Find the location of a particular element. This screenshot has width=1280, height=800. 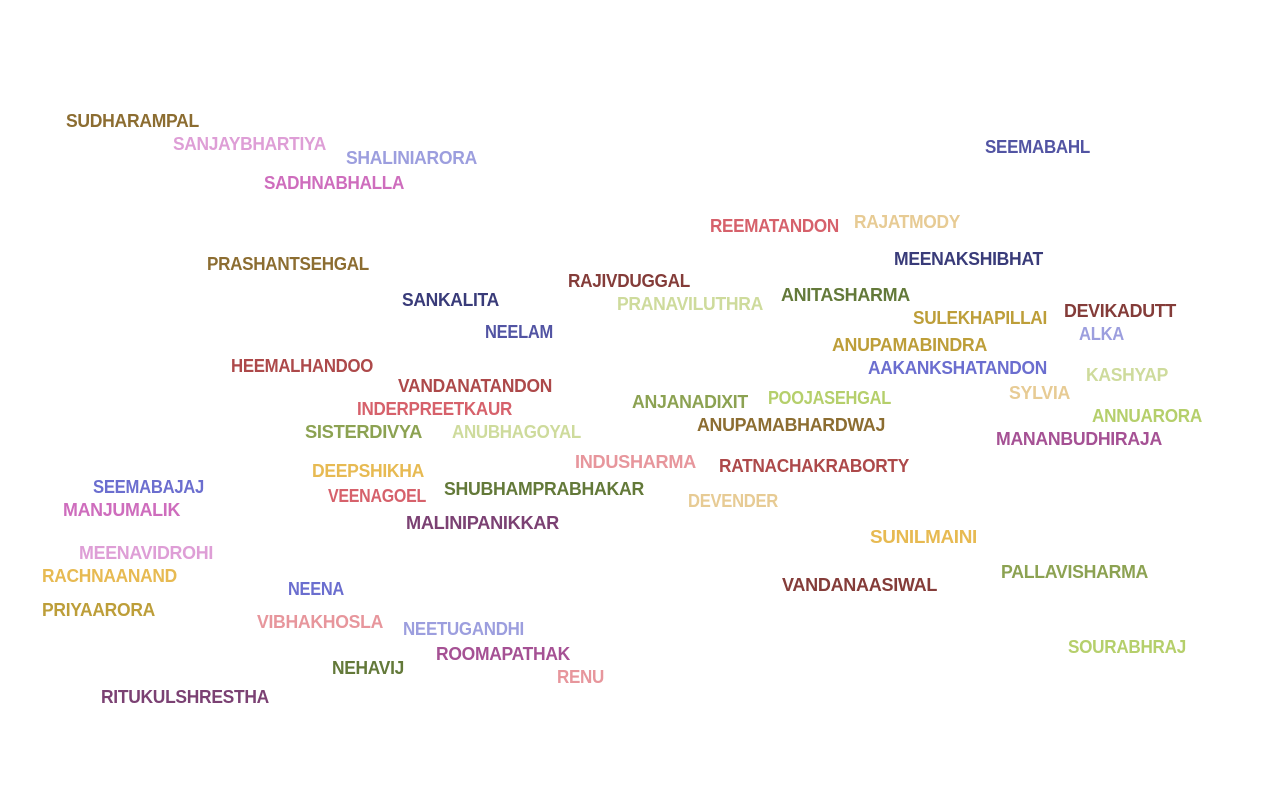

cloud-word: PRASHANTSEHGAL is located at coordinates (288, 264).